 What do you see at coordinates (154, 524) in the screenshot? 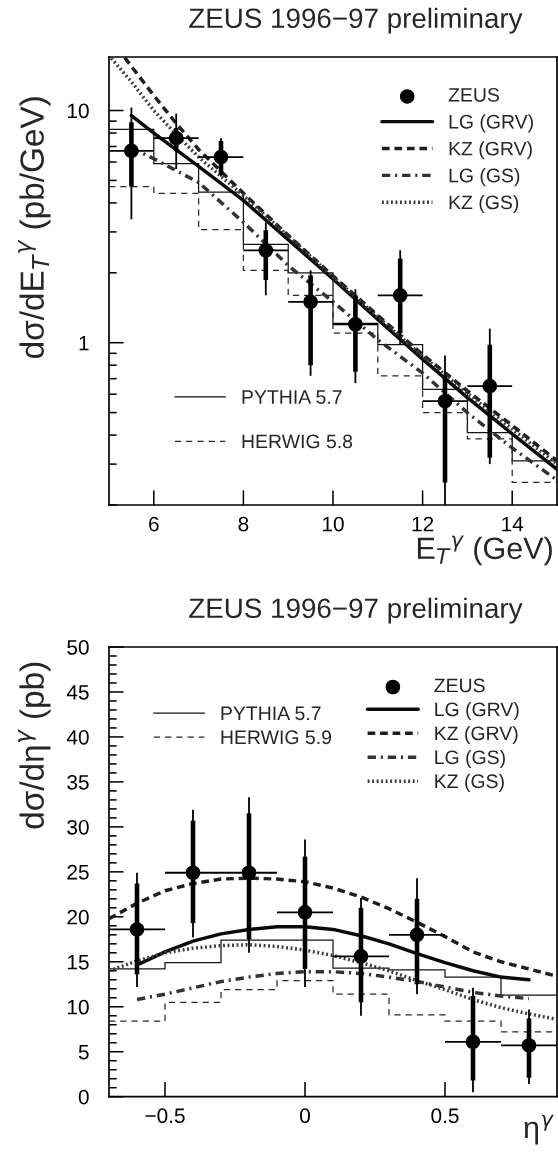
I see `x-tick-label: 6` at bounding box center [154, 524].